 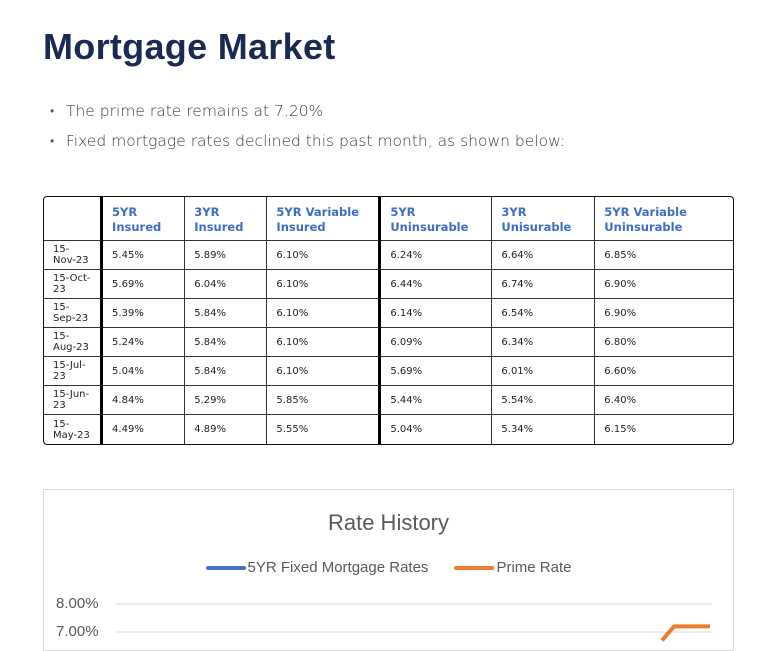 I want to click on rate-cell: 6.14%, so click(x=437, y=313).